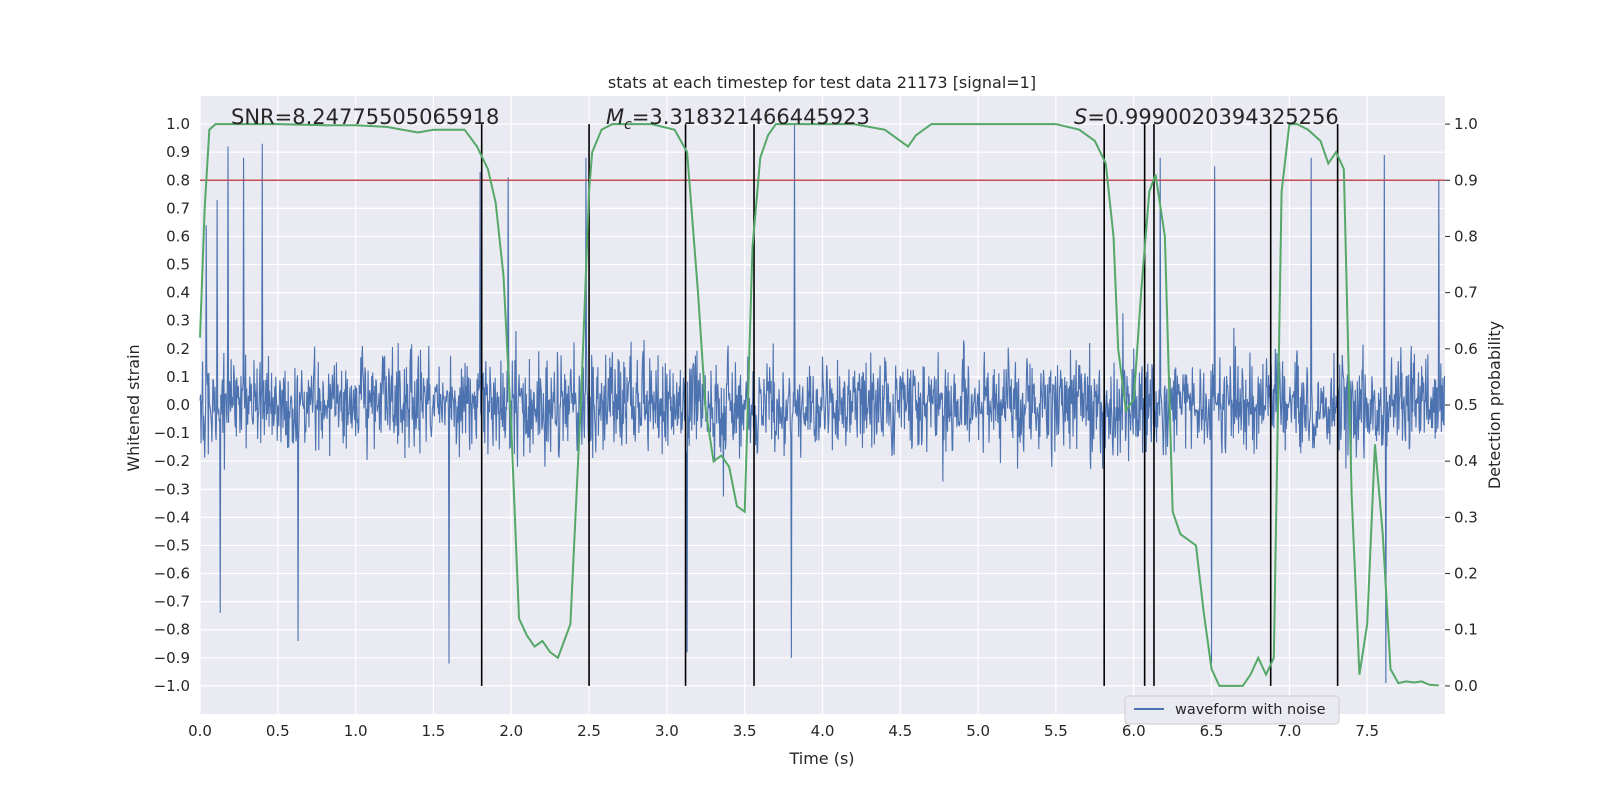 The height and width of the screenshot is (800, 1600). What do you see at coordinates (178, 293) in the screenshot?
I see `y-tick-label-left: 0.4` at bounding box center [178, 293].